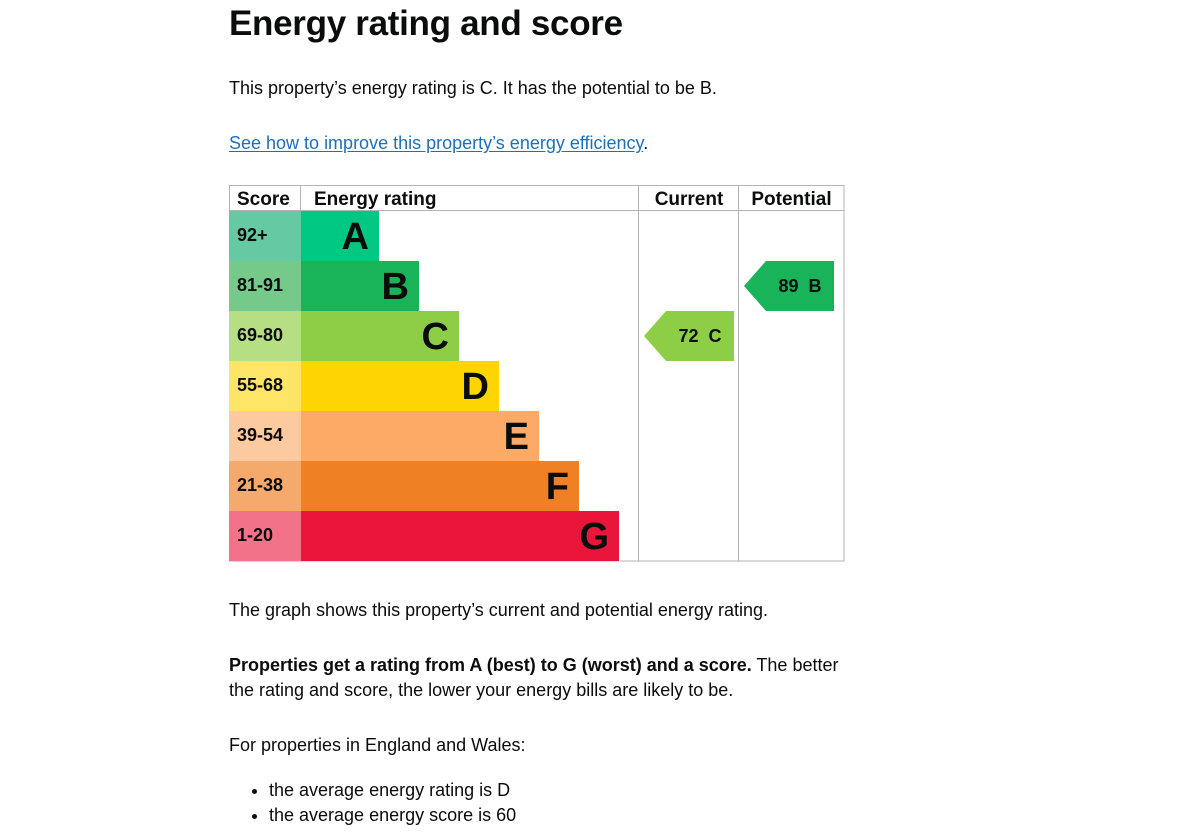  I want to click on score-cell-c, so click(265, 336).